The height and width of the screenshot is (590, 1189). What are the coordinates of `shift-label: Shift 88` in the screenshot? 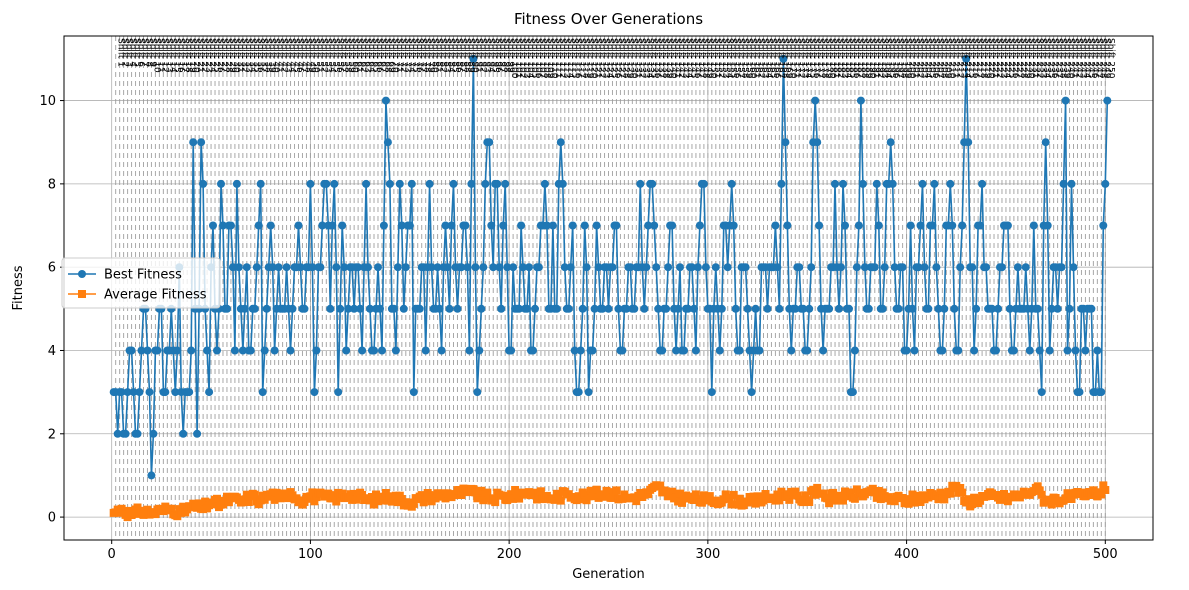 It's located at (466, 55).